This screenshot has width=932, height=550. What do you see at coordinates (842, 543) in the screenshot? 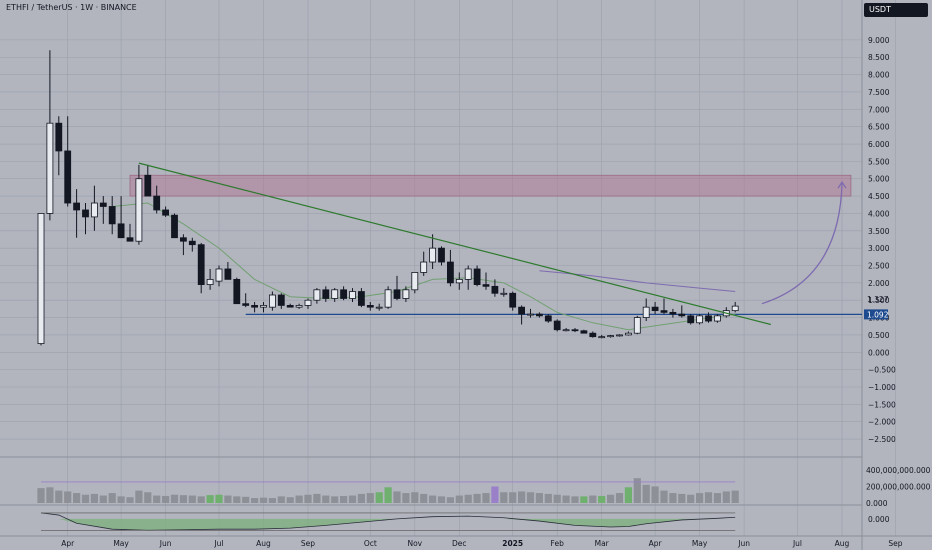
I see `time-tick-label: Aug` at bounding box center [842, 543].